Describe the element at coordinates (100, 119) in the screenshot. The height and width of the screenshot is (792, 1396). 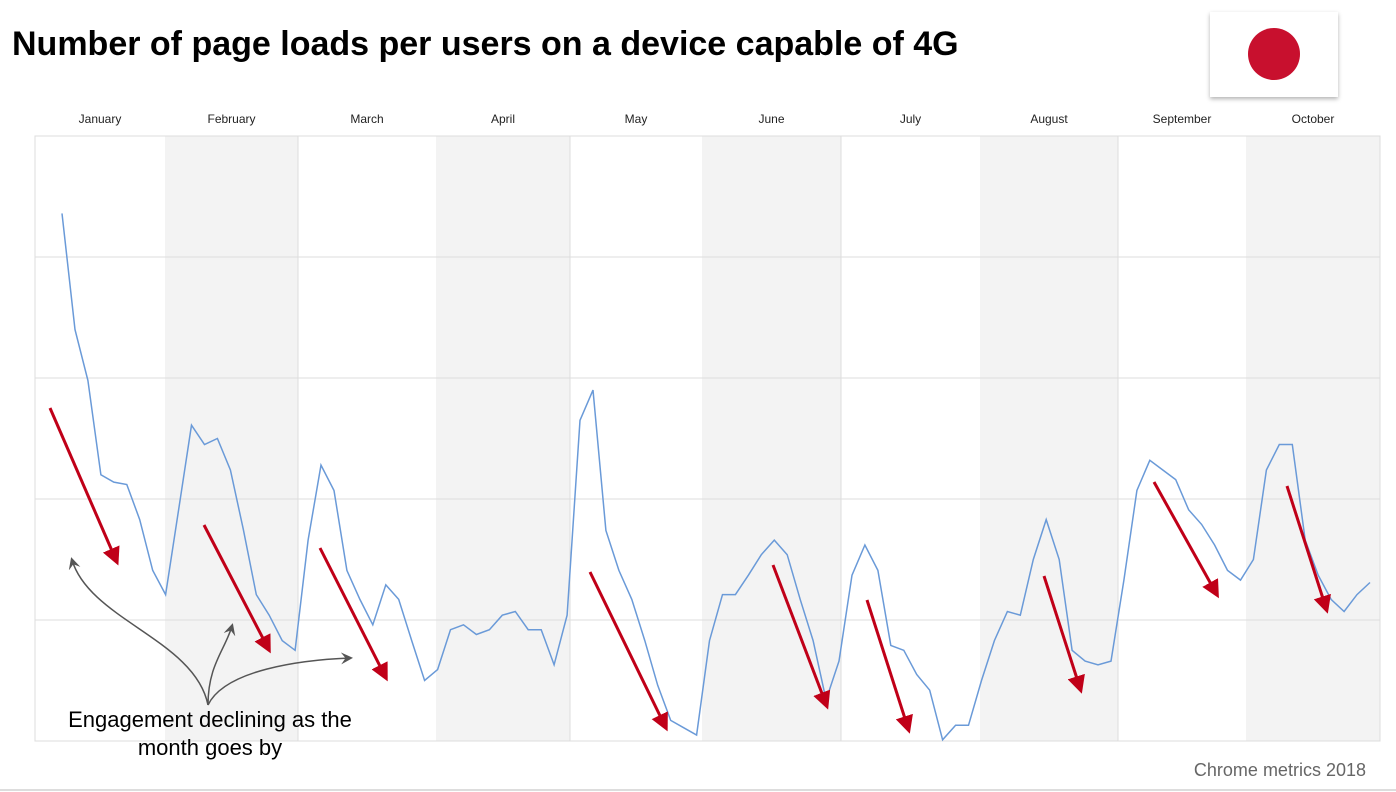
I see `x-tick-label: January` at that location.